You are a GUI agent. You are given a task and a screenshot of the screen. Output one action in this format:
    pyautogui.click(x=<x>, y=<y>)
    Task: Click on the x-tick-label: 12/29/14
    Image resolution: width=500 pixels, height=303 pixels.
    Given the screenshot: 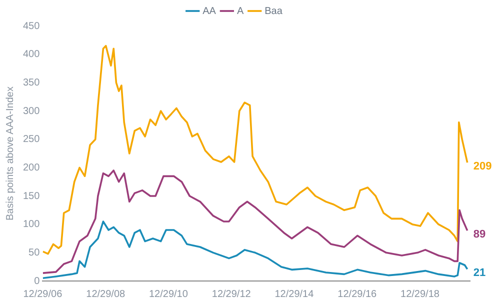 What is the action you would take?
    pyautogui.click(x=294, y=294)
    